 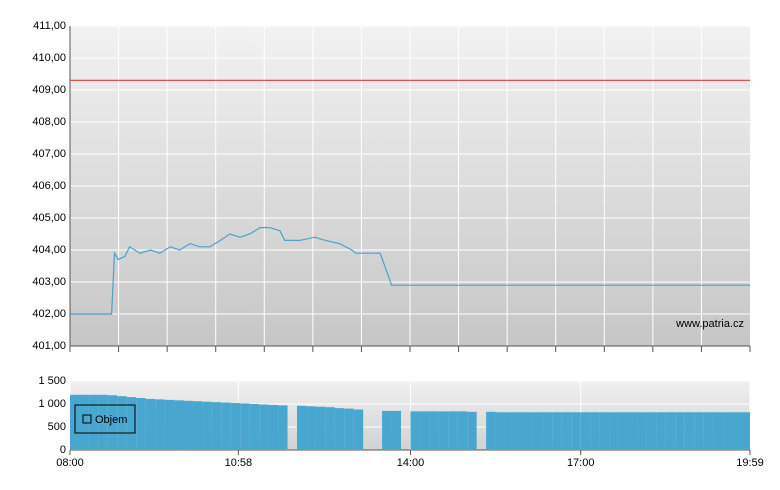 What do you see at coordinates (49, 154) in the screenshot?
I see `y-tick-label: 407,00` at bounding box center [49, 154].